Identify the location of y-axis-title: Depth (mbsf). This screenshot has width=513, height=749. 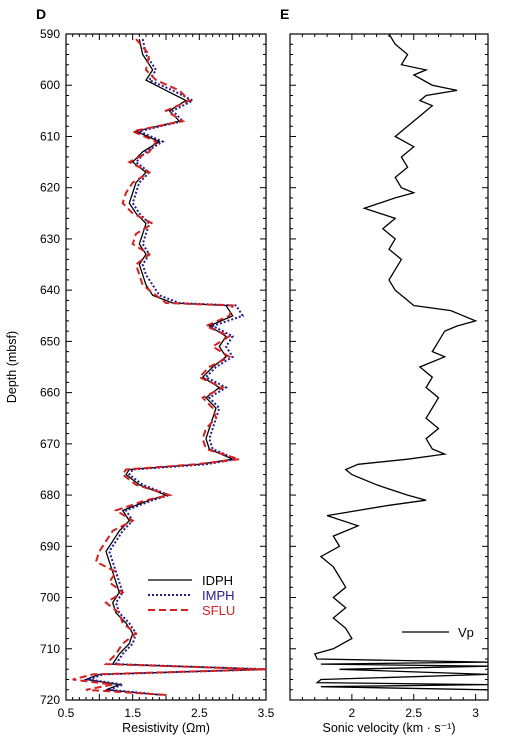
(12, 367).